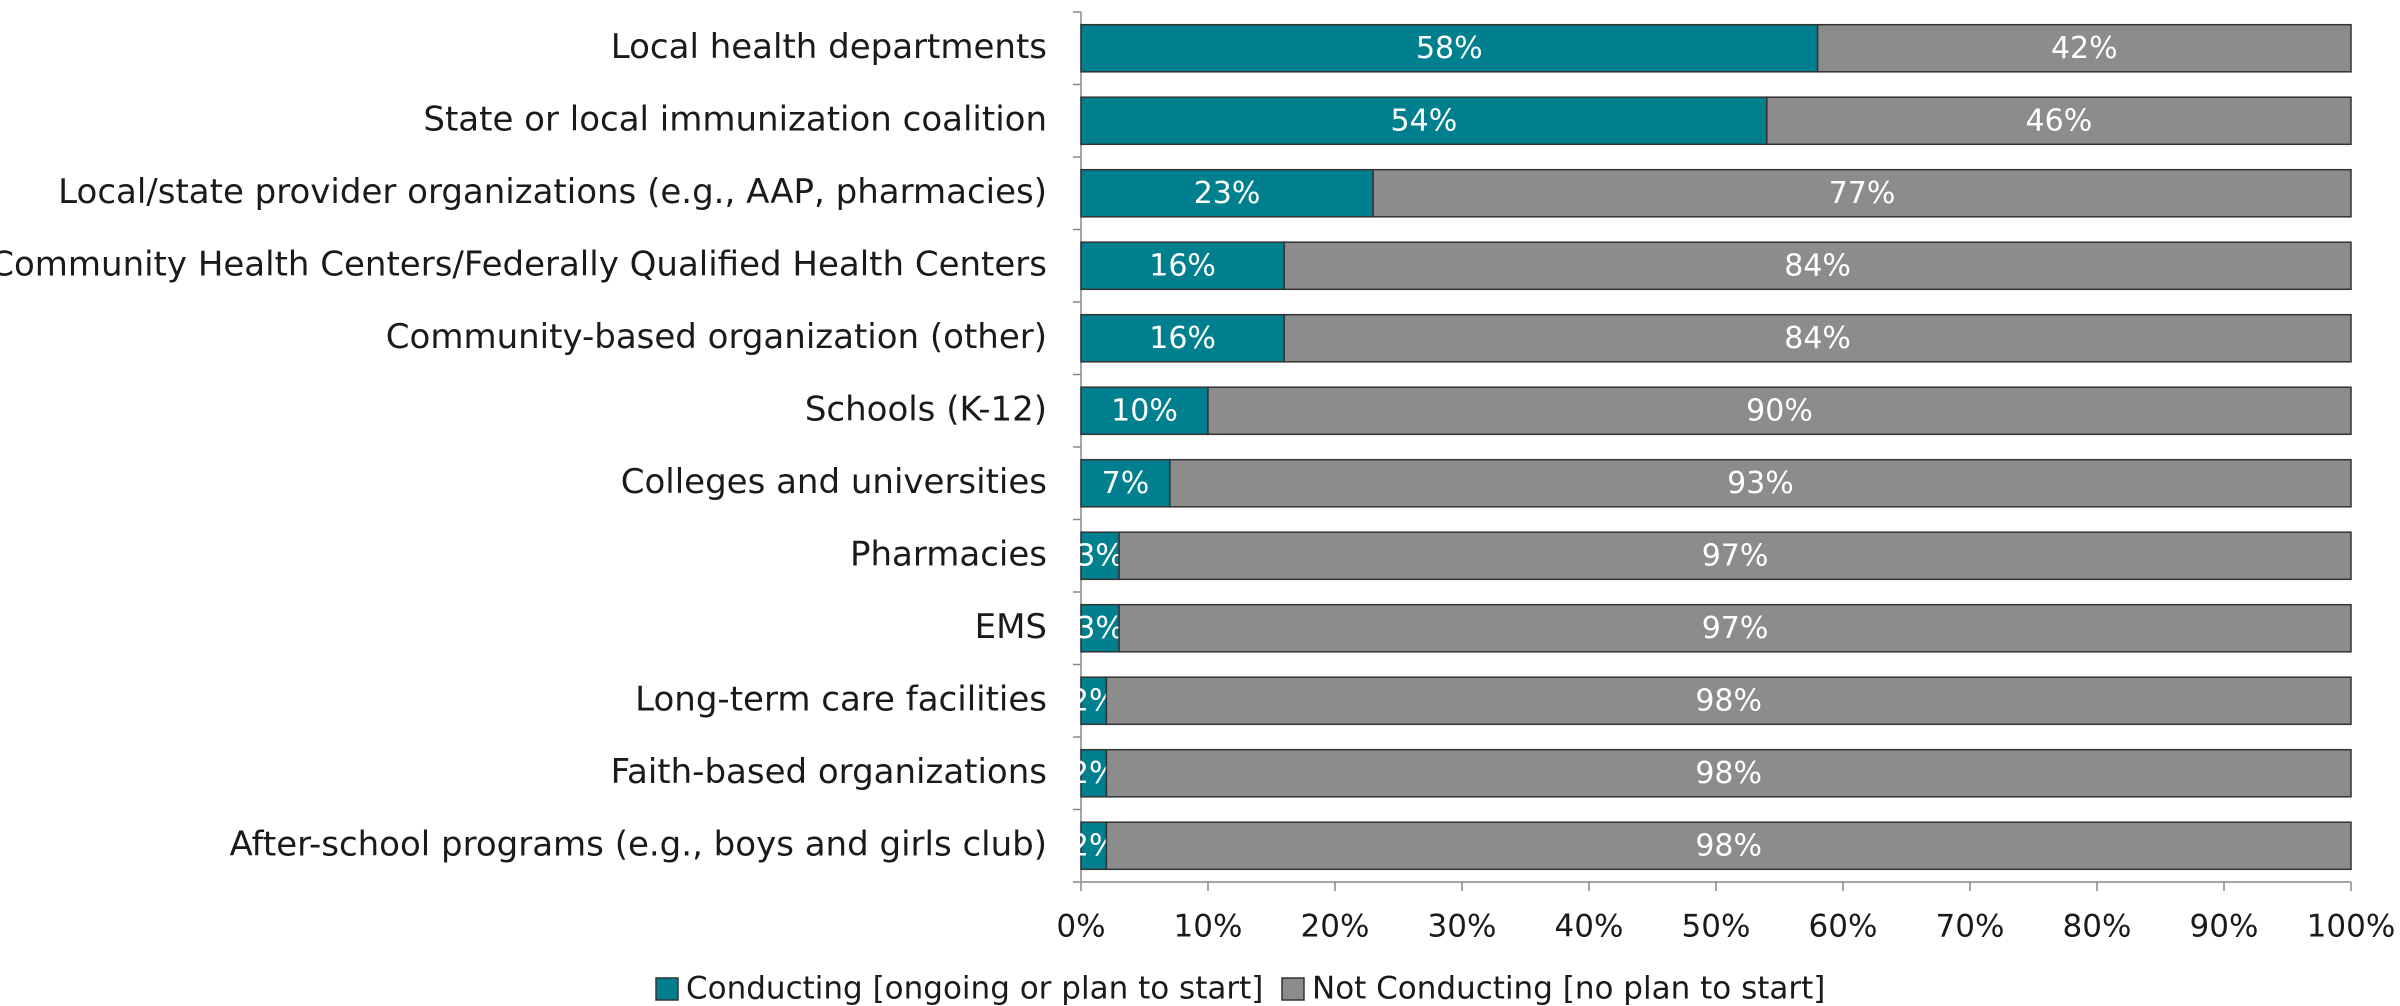 This screenshot has height=1006, width=2400. I want to click on x-tick-label: 100%, so click(2351, 927).